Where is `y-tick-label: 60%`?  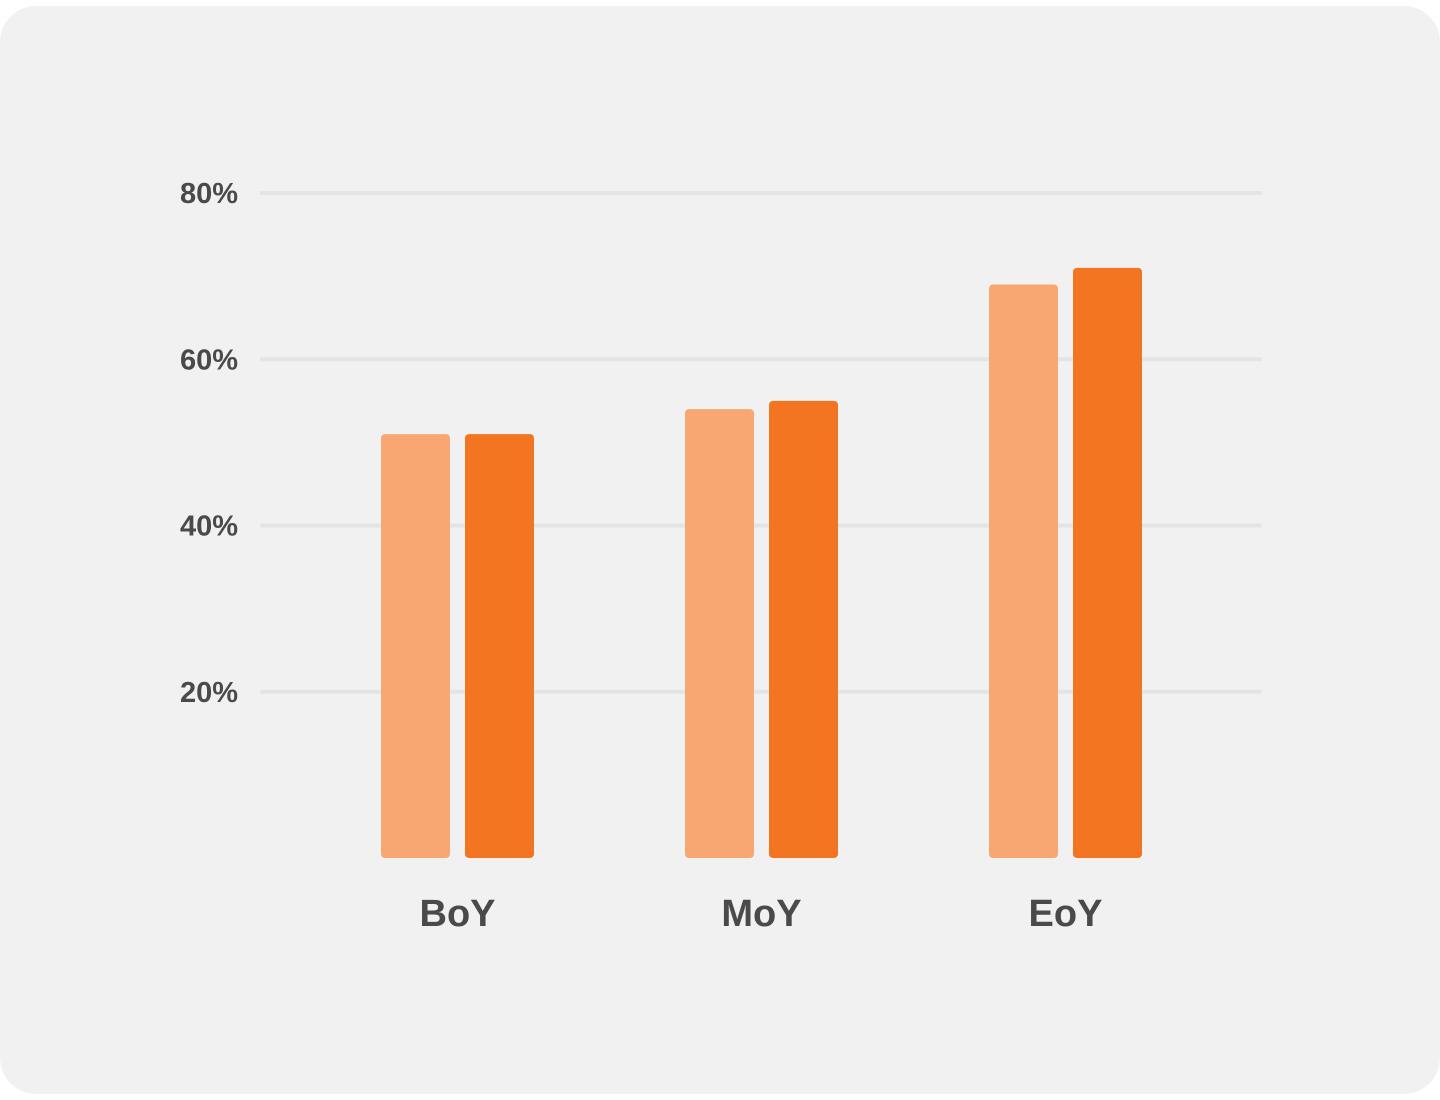 y-tick-label: 60% is located at coordinates (209, 360).